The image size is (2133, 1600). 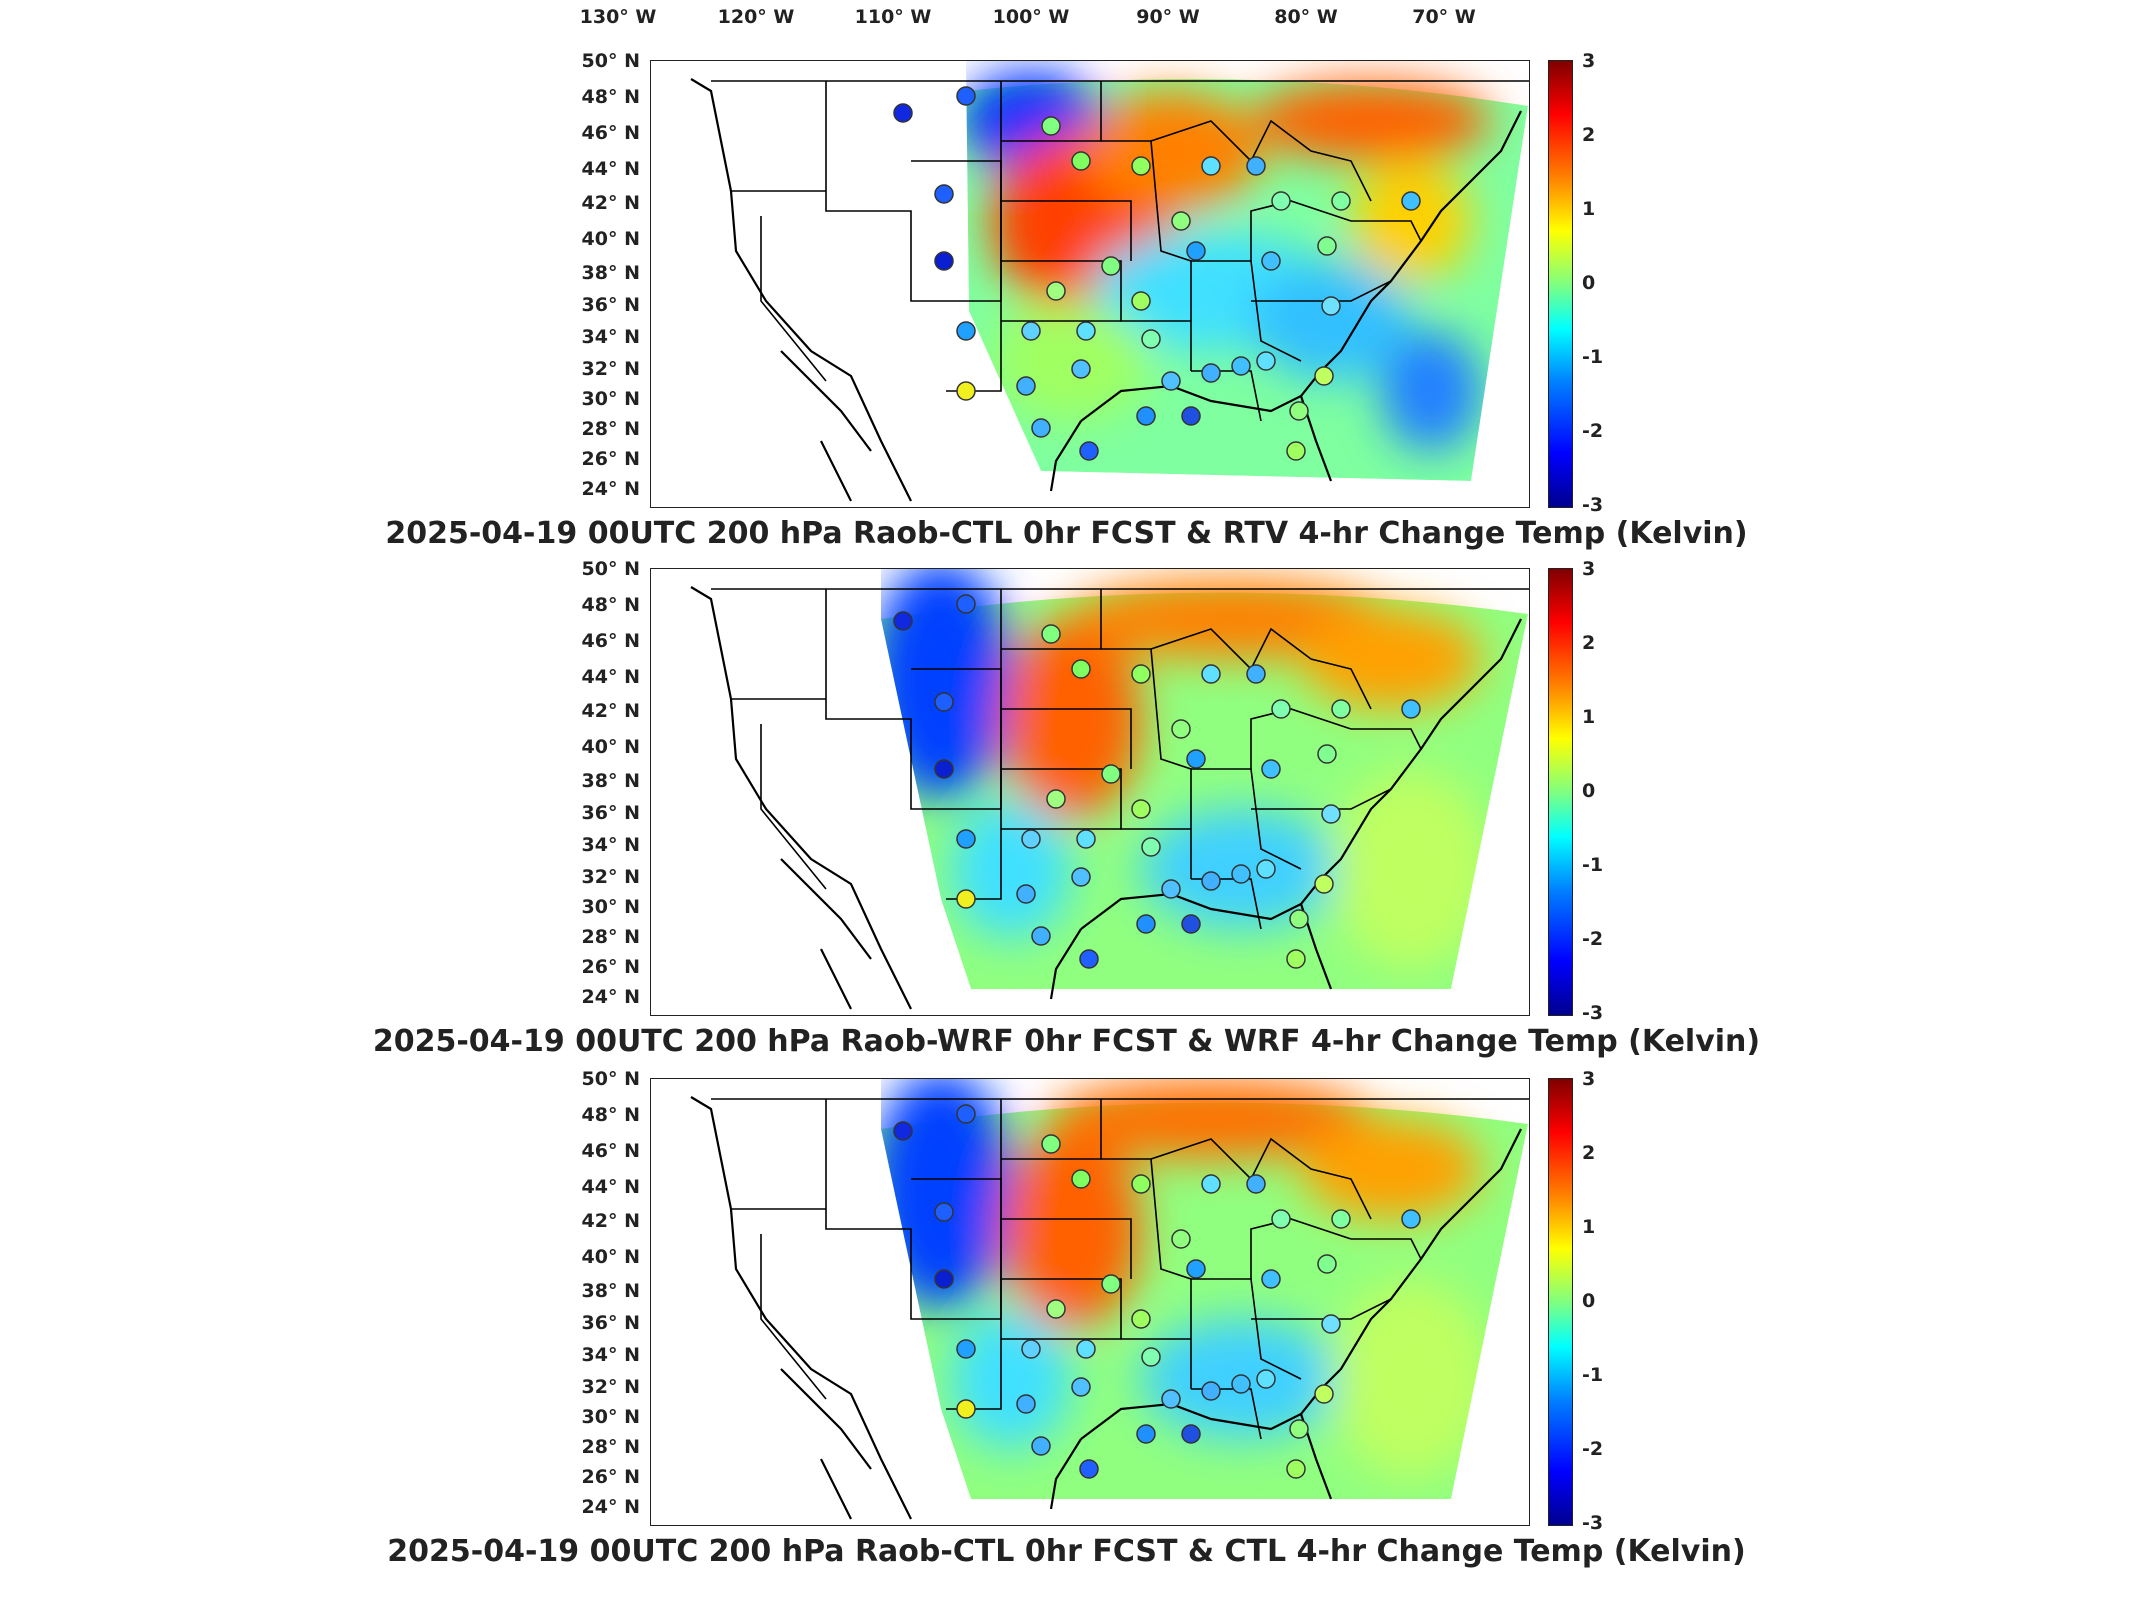 I want to click on lon-label: 90° W, so click(x=1168, y=17).